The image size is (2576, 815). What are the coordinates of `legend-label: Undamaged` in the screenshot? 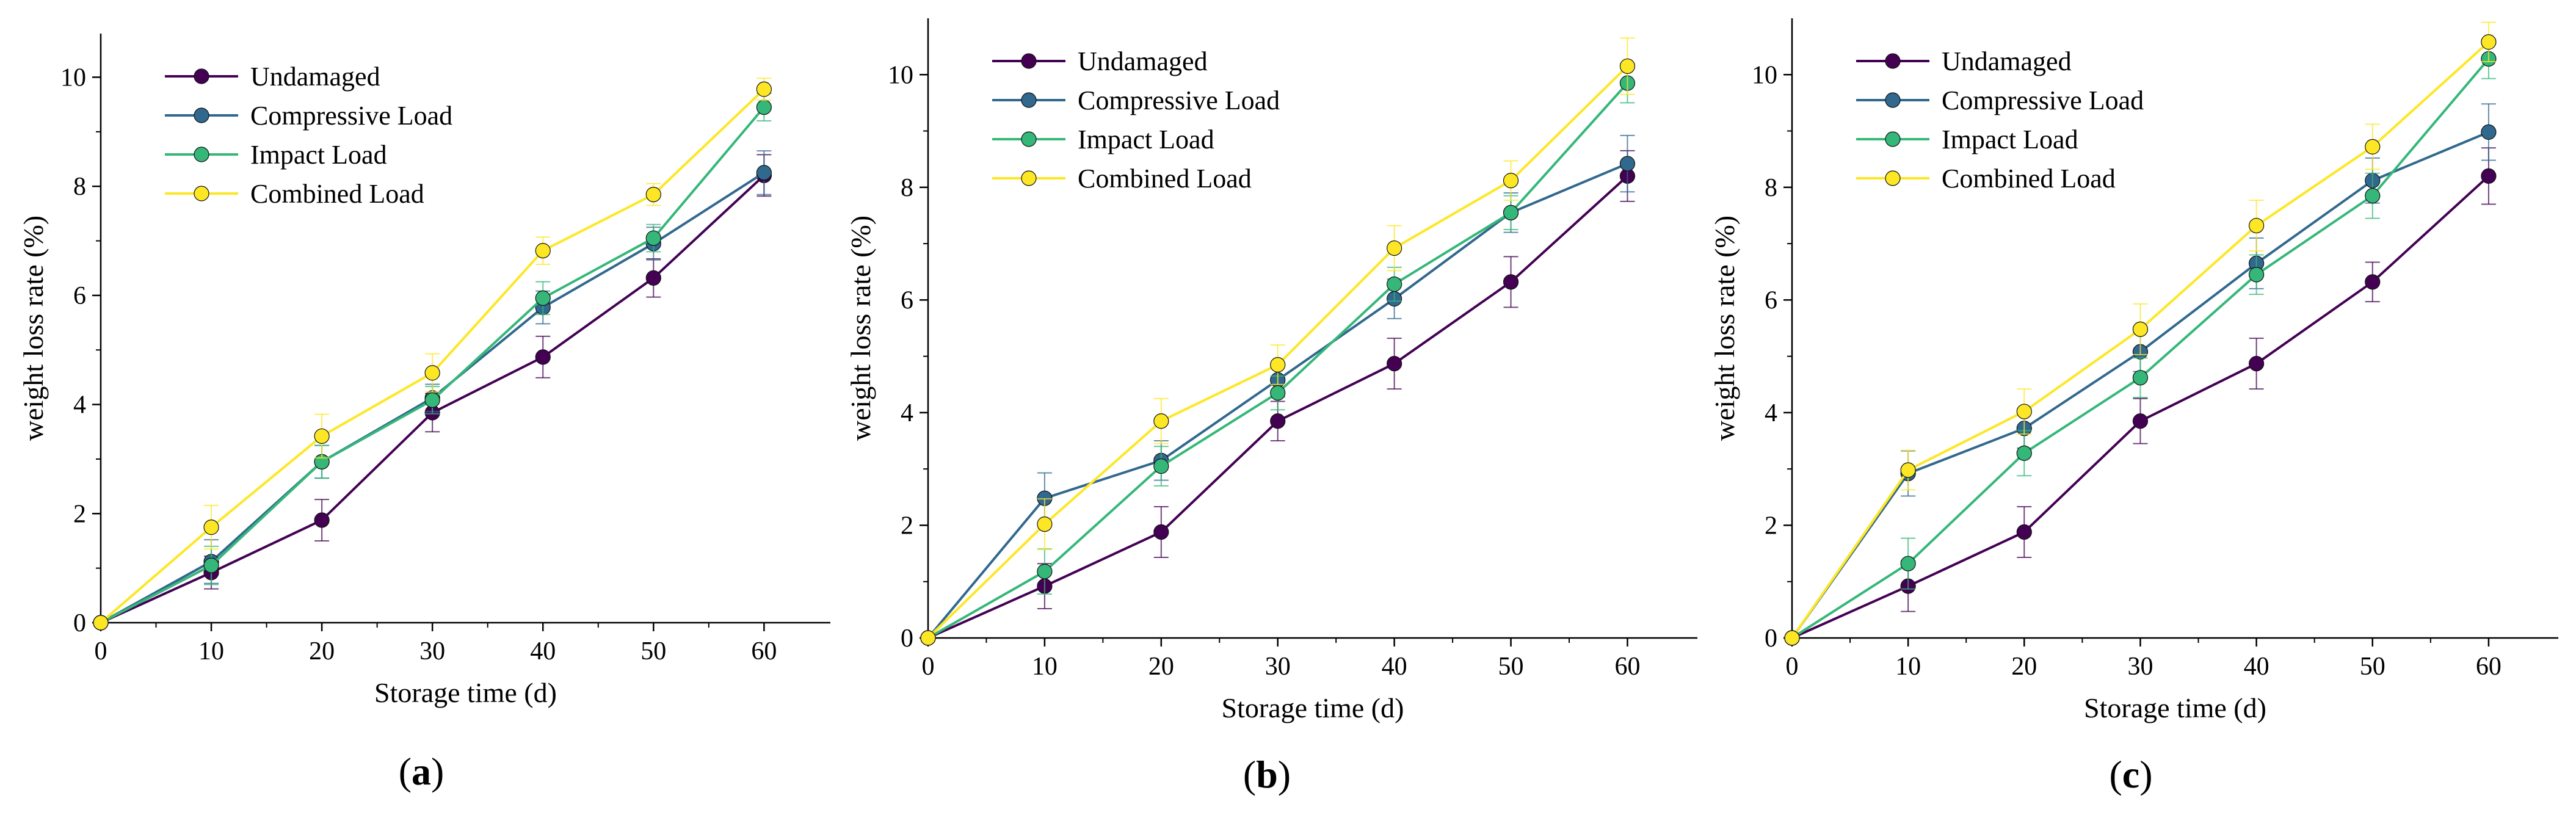 It's located at (315, 77).